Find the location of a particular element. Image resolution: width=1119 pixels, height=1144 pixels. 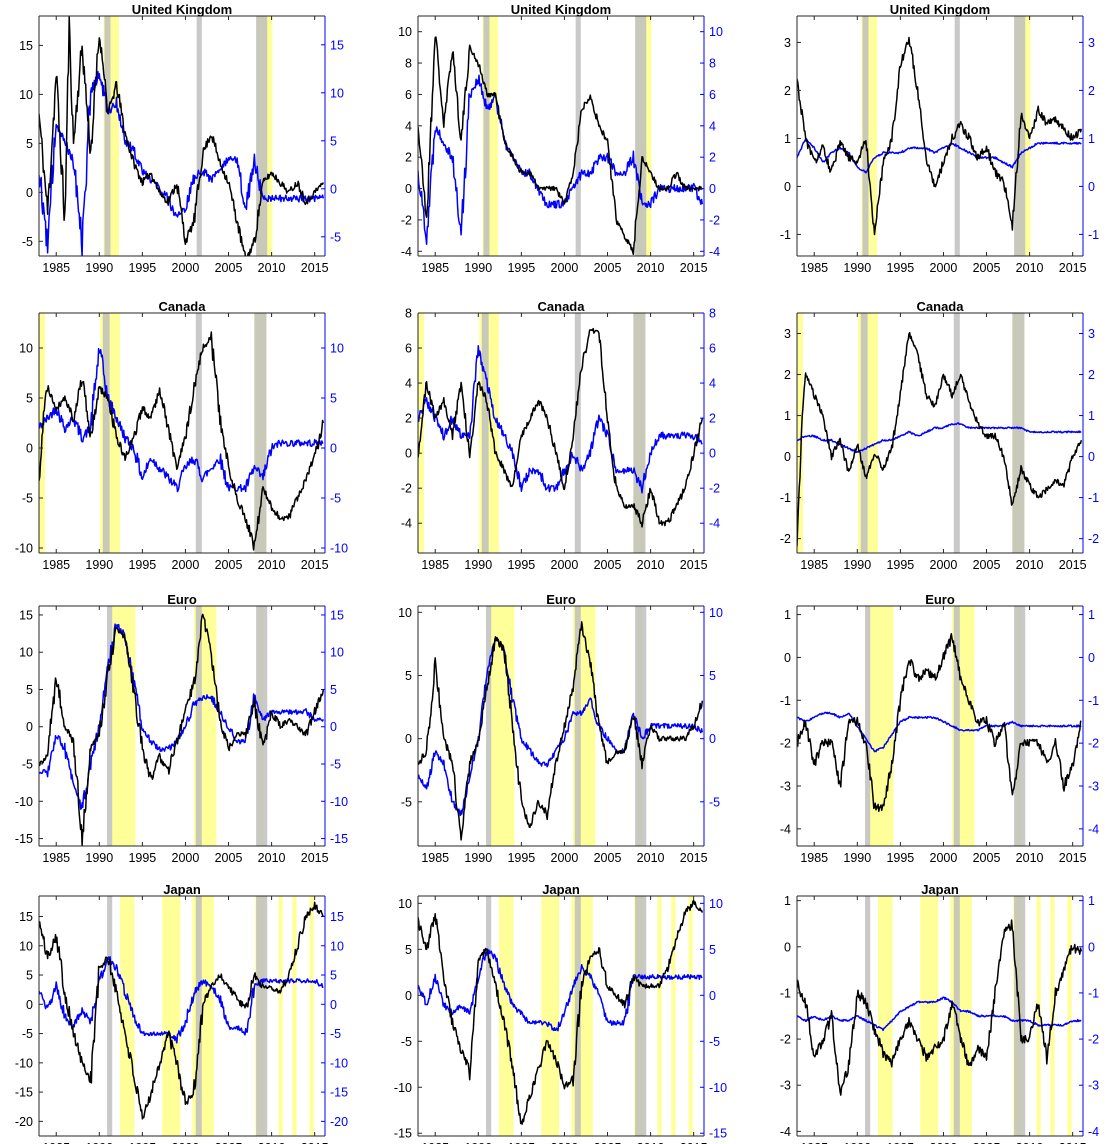

y-tick-label-right: 8 is located at coordinates (712, 314).